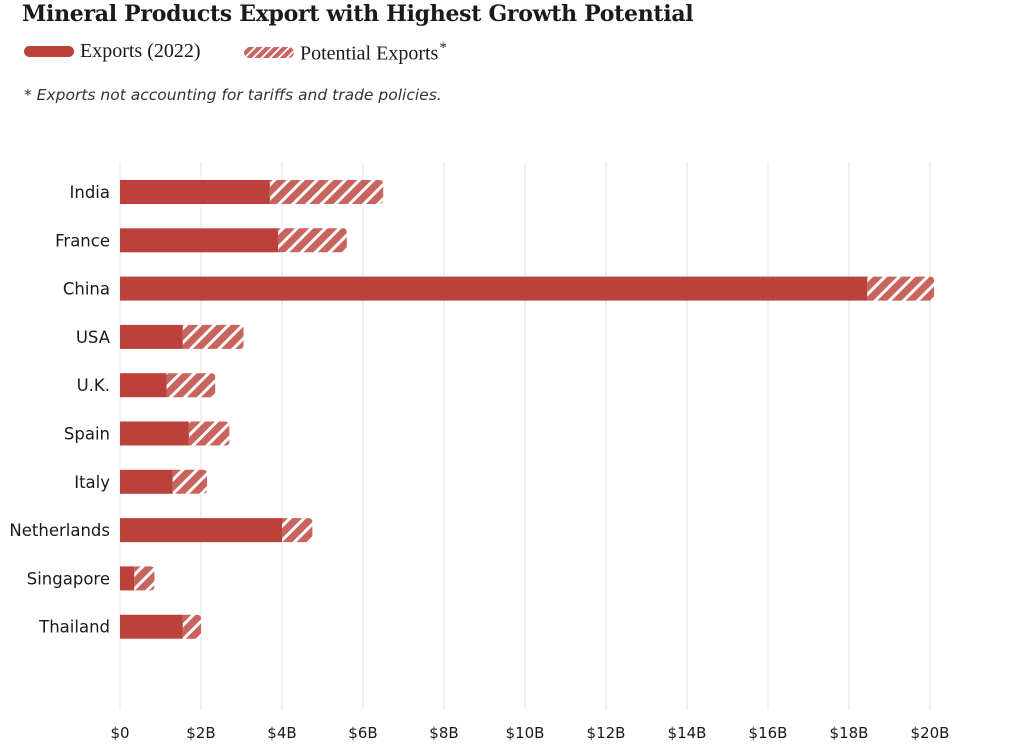  I want to click on bar-potential-france, so click(312, 240).